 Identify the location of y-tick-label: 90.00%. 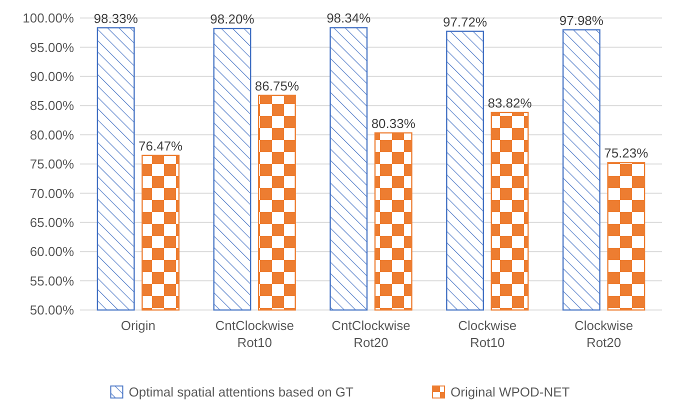
(52, 76).